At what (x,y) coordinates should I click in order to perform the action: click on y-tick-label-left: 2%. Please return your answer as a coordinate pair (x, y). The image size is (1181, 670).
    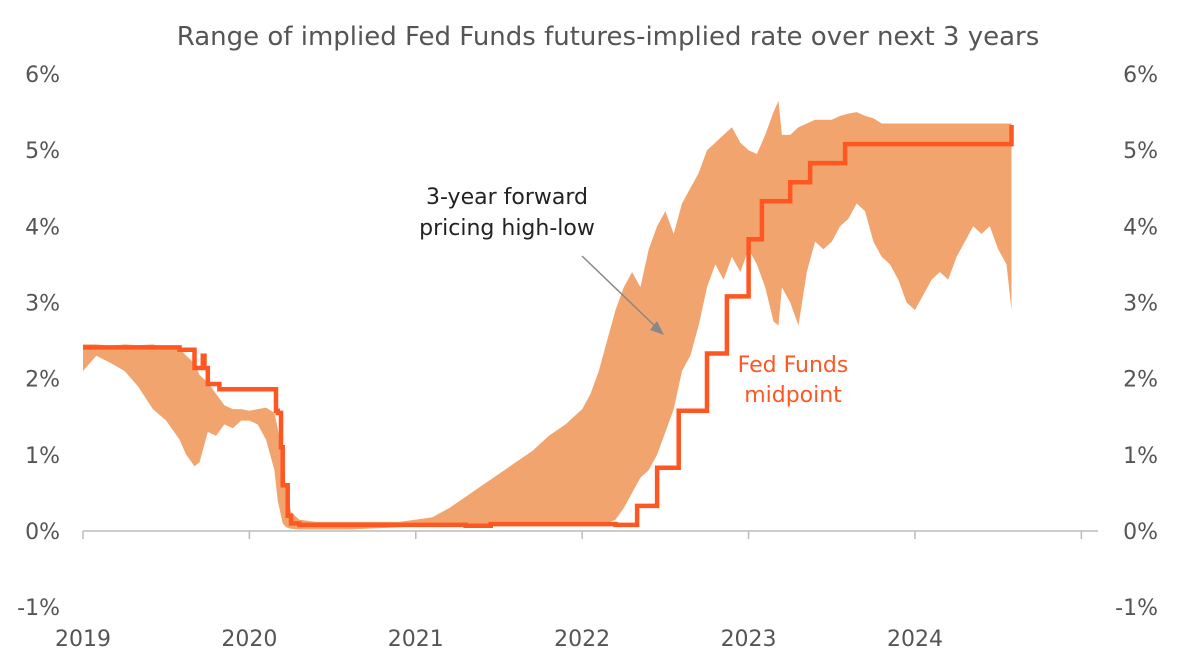
    Looking at the image, I should click on (42, 380).